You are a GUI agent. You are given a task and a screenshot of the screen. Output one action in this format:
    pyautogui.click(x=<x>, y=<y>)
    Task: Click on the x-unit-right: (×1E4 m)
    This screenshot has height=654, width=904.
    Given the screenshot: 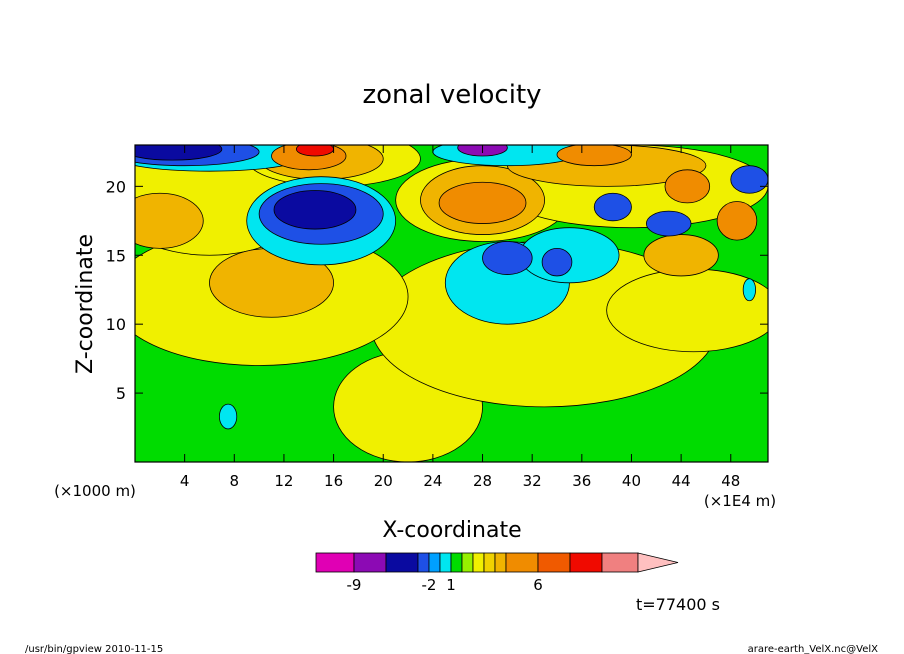 What is the action you would take?
    pyautogui.click(x=740, y=501)
    